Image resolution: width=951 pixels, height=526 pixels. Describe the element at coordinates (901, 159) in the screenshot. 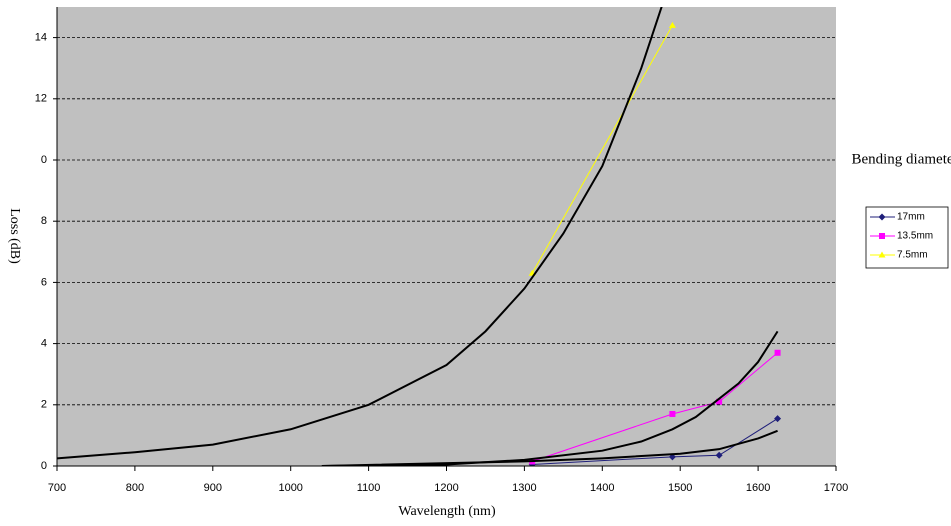

I see `legend-title: Bending diameter` at that location.